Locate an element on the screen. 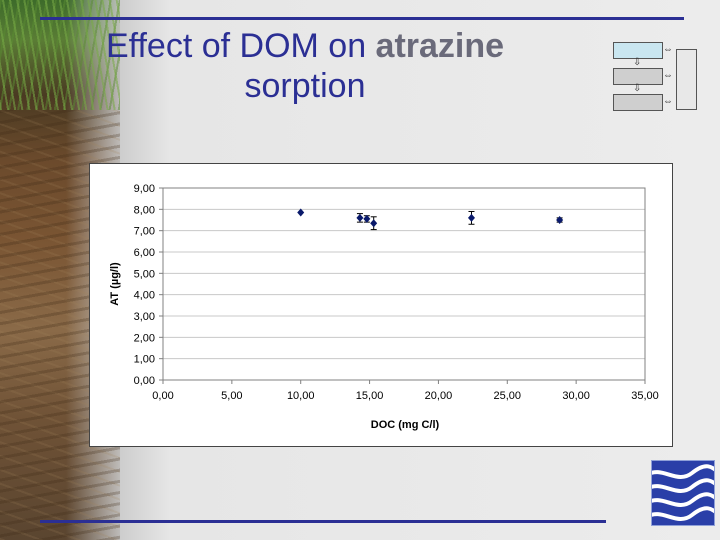  y-tick-label: 5,00 is located at coordinates (144, 274).